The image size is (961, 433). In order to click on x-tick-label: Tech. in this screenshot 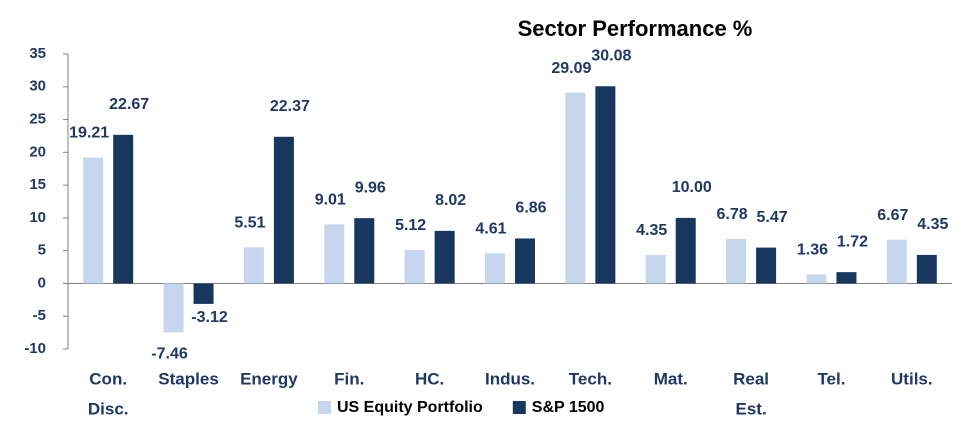, I will do `click(590, 378)`.